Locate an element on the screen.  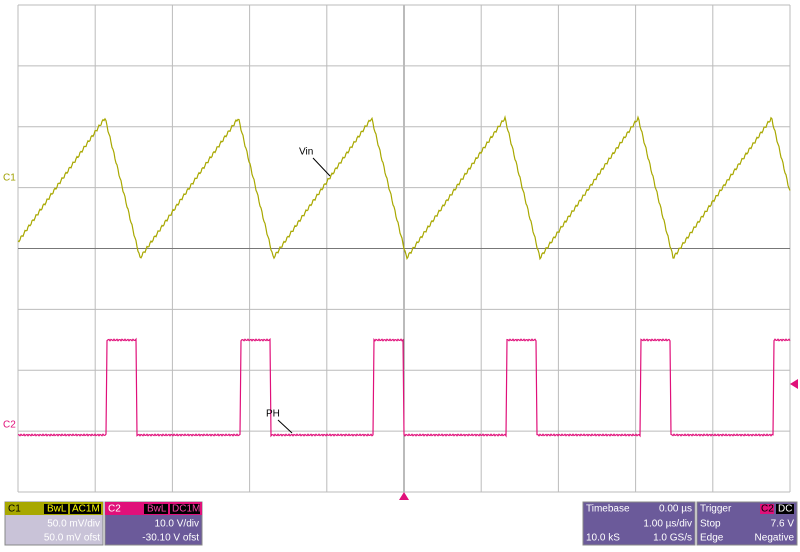
rate: 1.0 GS/s is located at coordinates (672, 538).